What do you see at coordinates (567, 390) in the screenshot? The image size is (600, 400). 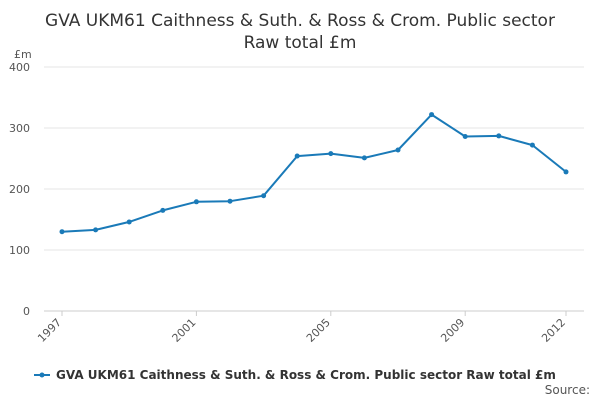 I see `source-label: Source:` at bounding box center [567, 390].